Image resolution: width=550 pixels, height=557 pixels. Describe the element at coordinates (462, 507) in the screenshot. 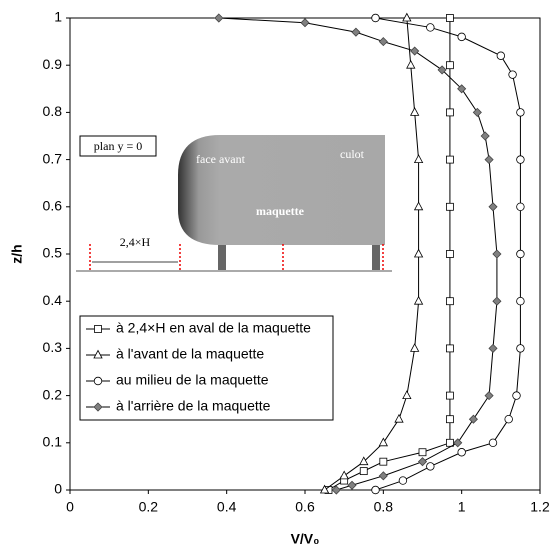

I see `x-tick-label: 1` at that location.